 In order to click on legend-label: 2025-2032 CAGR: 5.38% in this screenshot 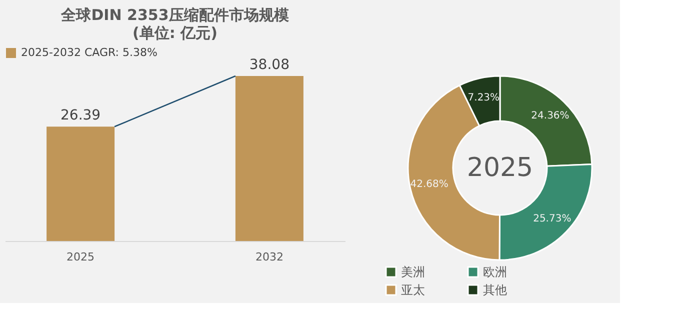, I will do `click(89, 52)`.